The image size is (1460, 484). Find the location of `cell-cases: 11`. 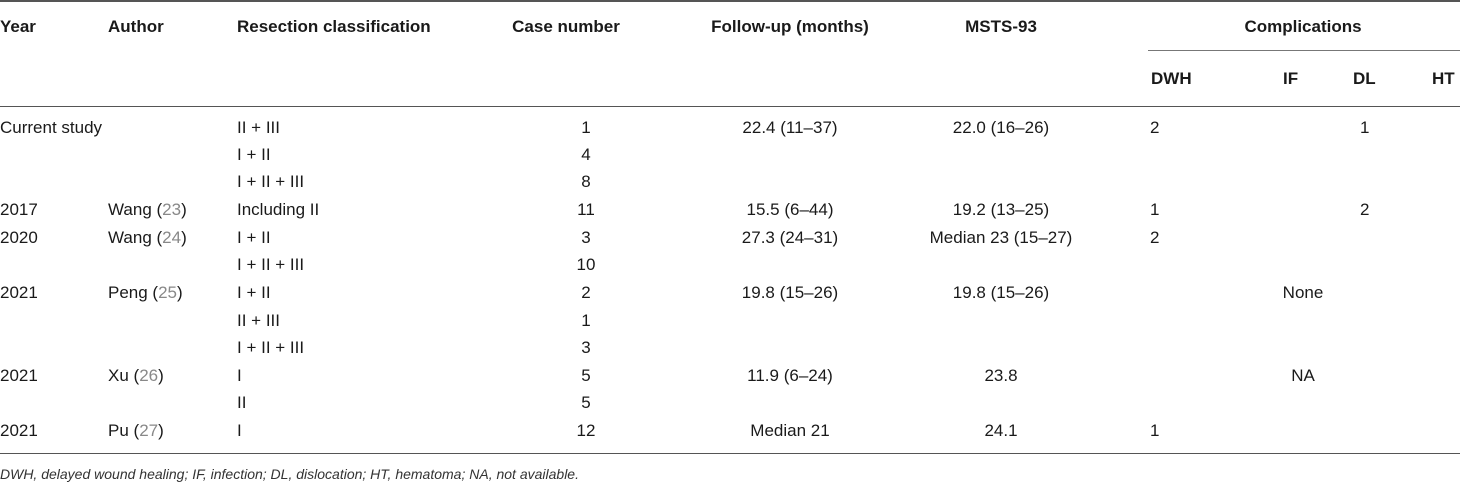

cell-cases: 11 is located at coordinates (586, 209).